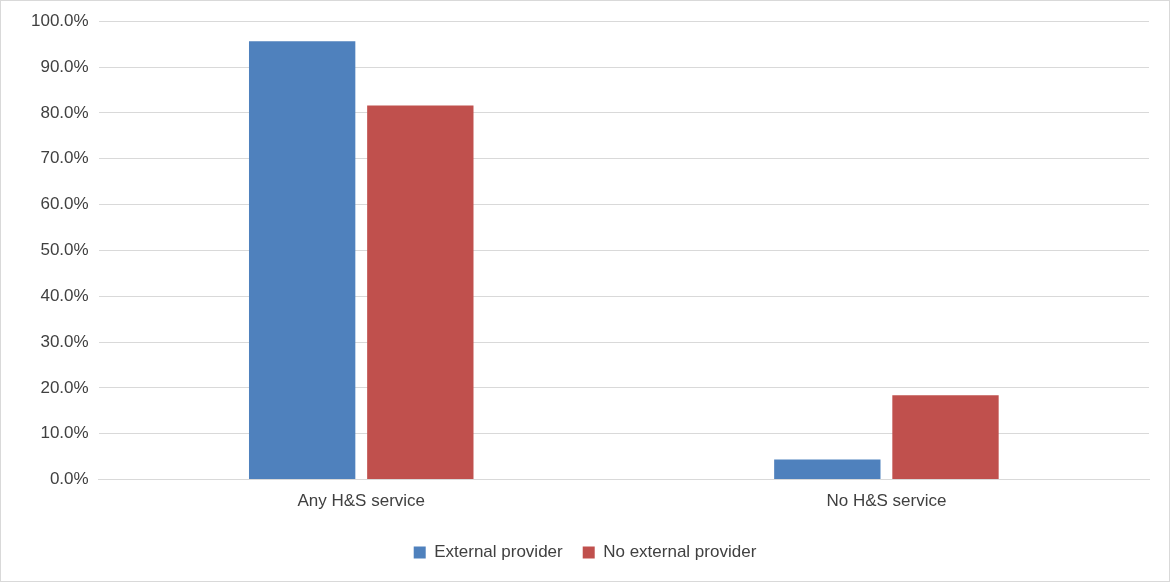 The width and height of the screenshot is (1170, 582). Describe the element at coordinates (64, 295) in the screenshot. I see `y-tick-label: 40.0%` at that location.